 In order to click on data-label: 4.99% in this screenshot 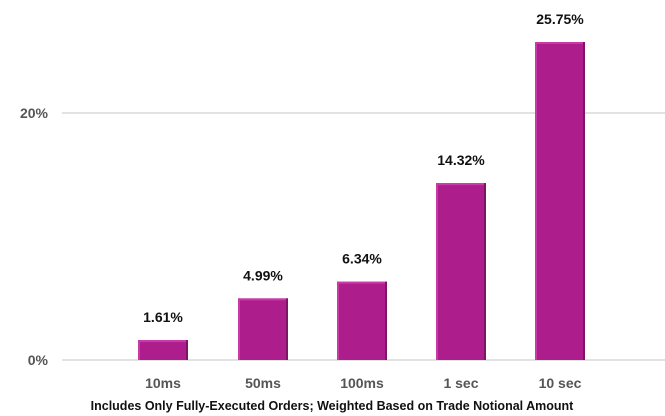, I will do `click(263, 275)`.